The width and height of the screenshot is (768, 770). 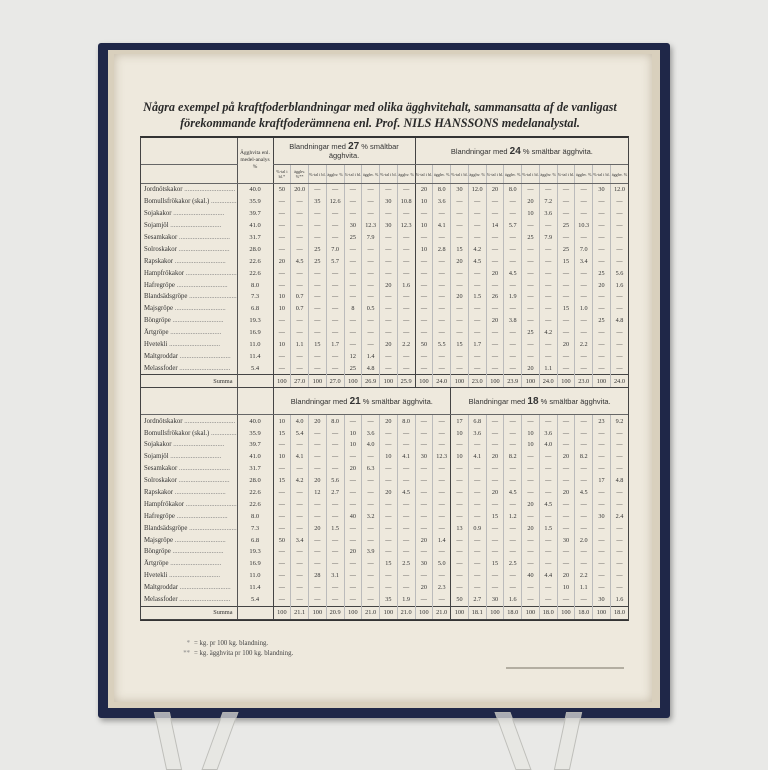 What do you see at coordinates (533, 401) in the screenshot?
I see `group-percent: 18` at bounding box center [533, 401].